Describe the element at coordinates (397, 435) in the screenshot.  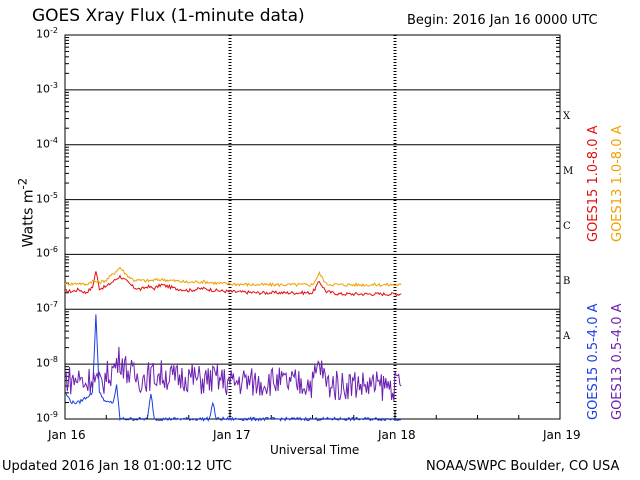
I see `x-tick-label: Jan 18` at that location.